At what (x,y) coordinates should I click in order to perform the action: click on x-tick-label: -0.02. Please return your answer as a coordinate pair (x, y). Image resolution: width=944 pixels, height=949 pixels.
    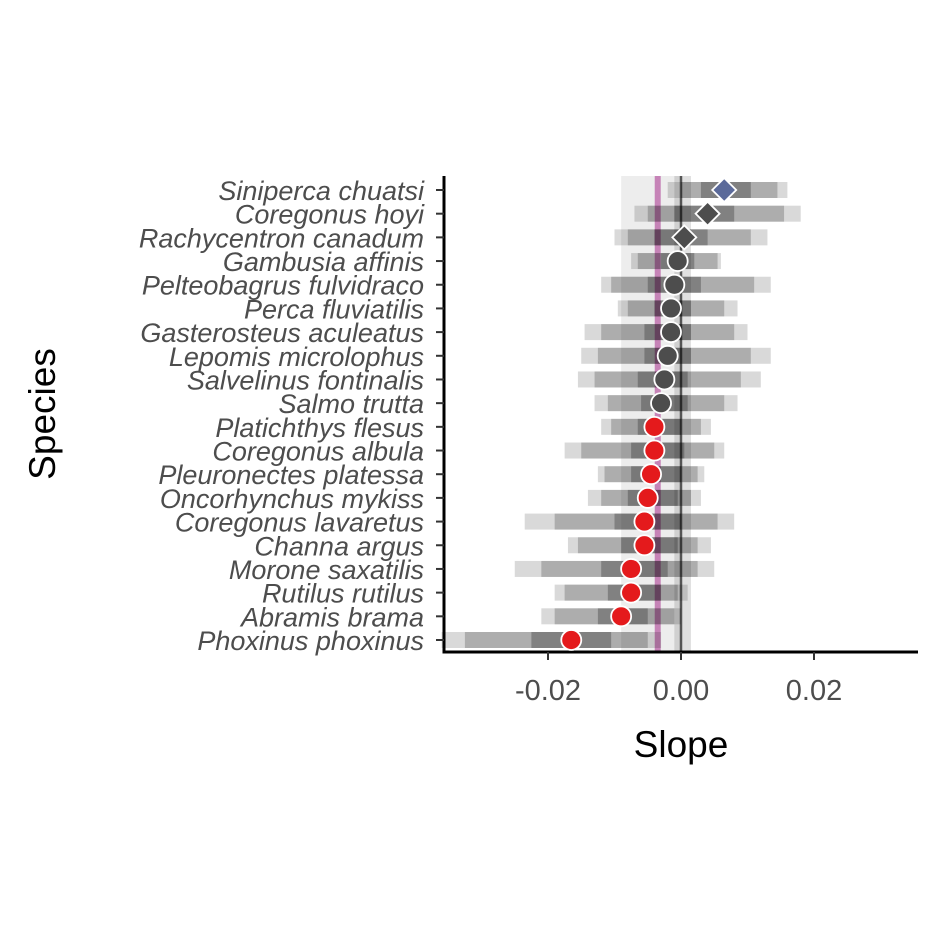
    Looking at the image, I should click on (548, 691).